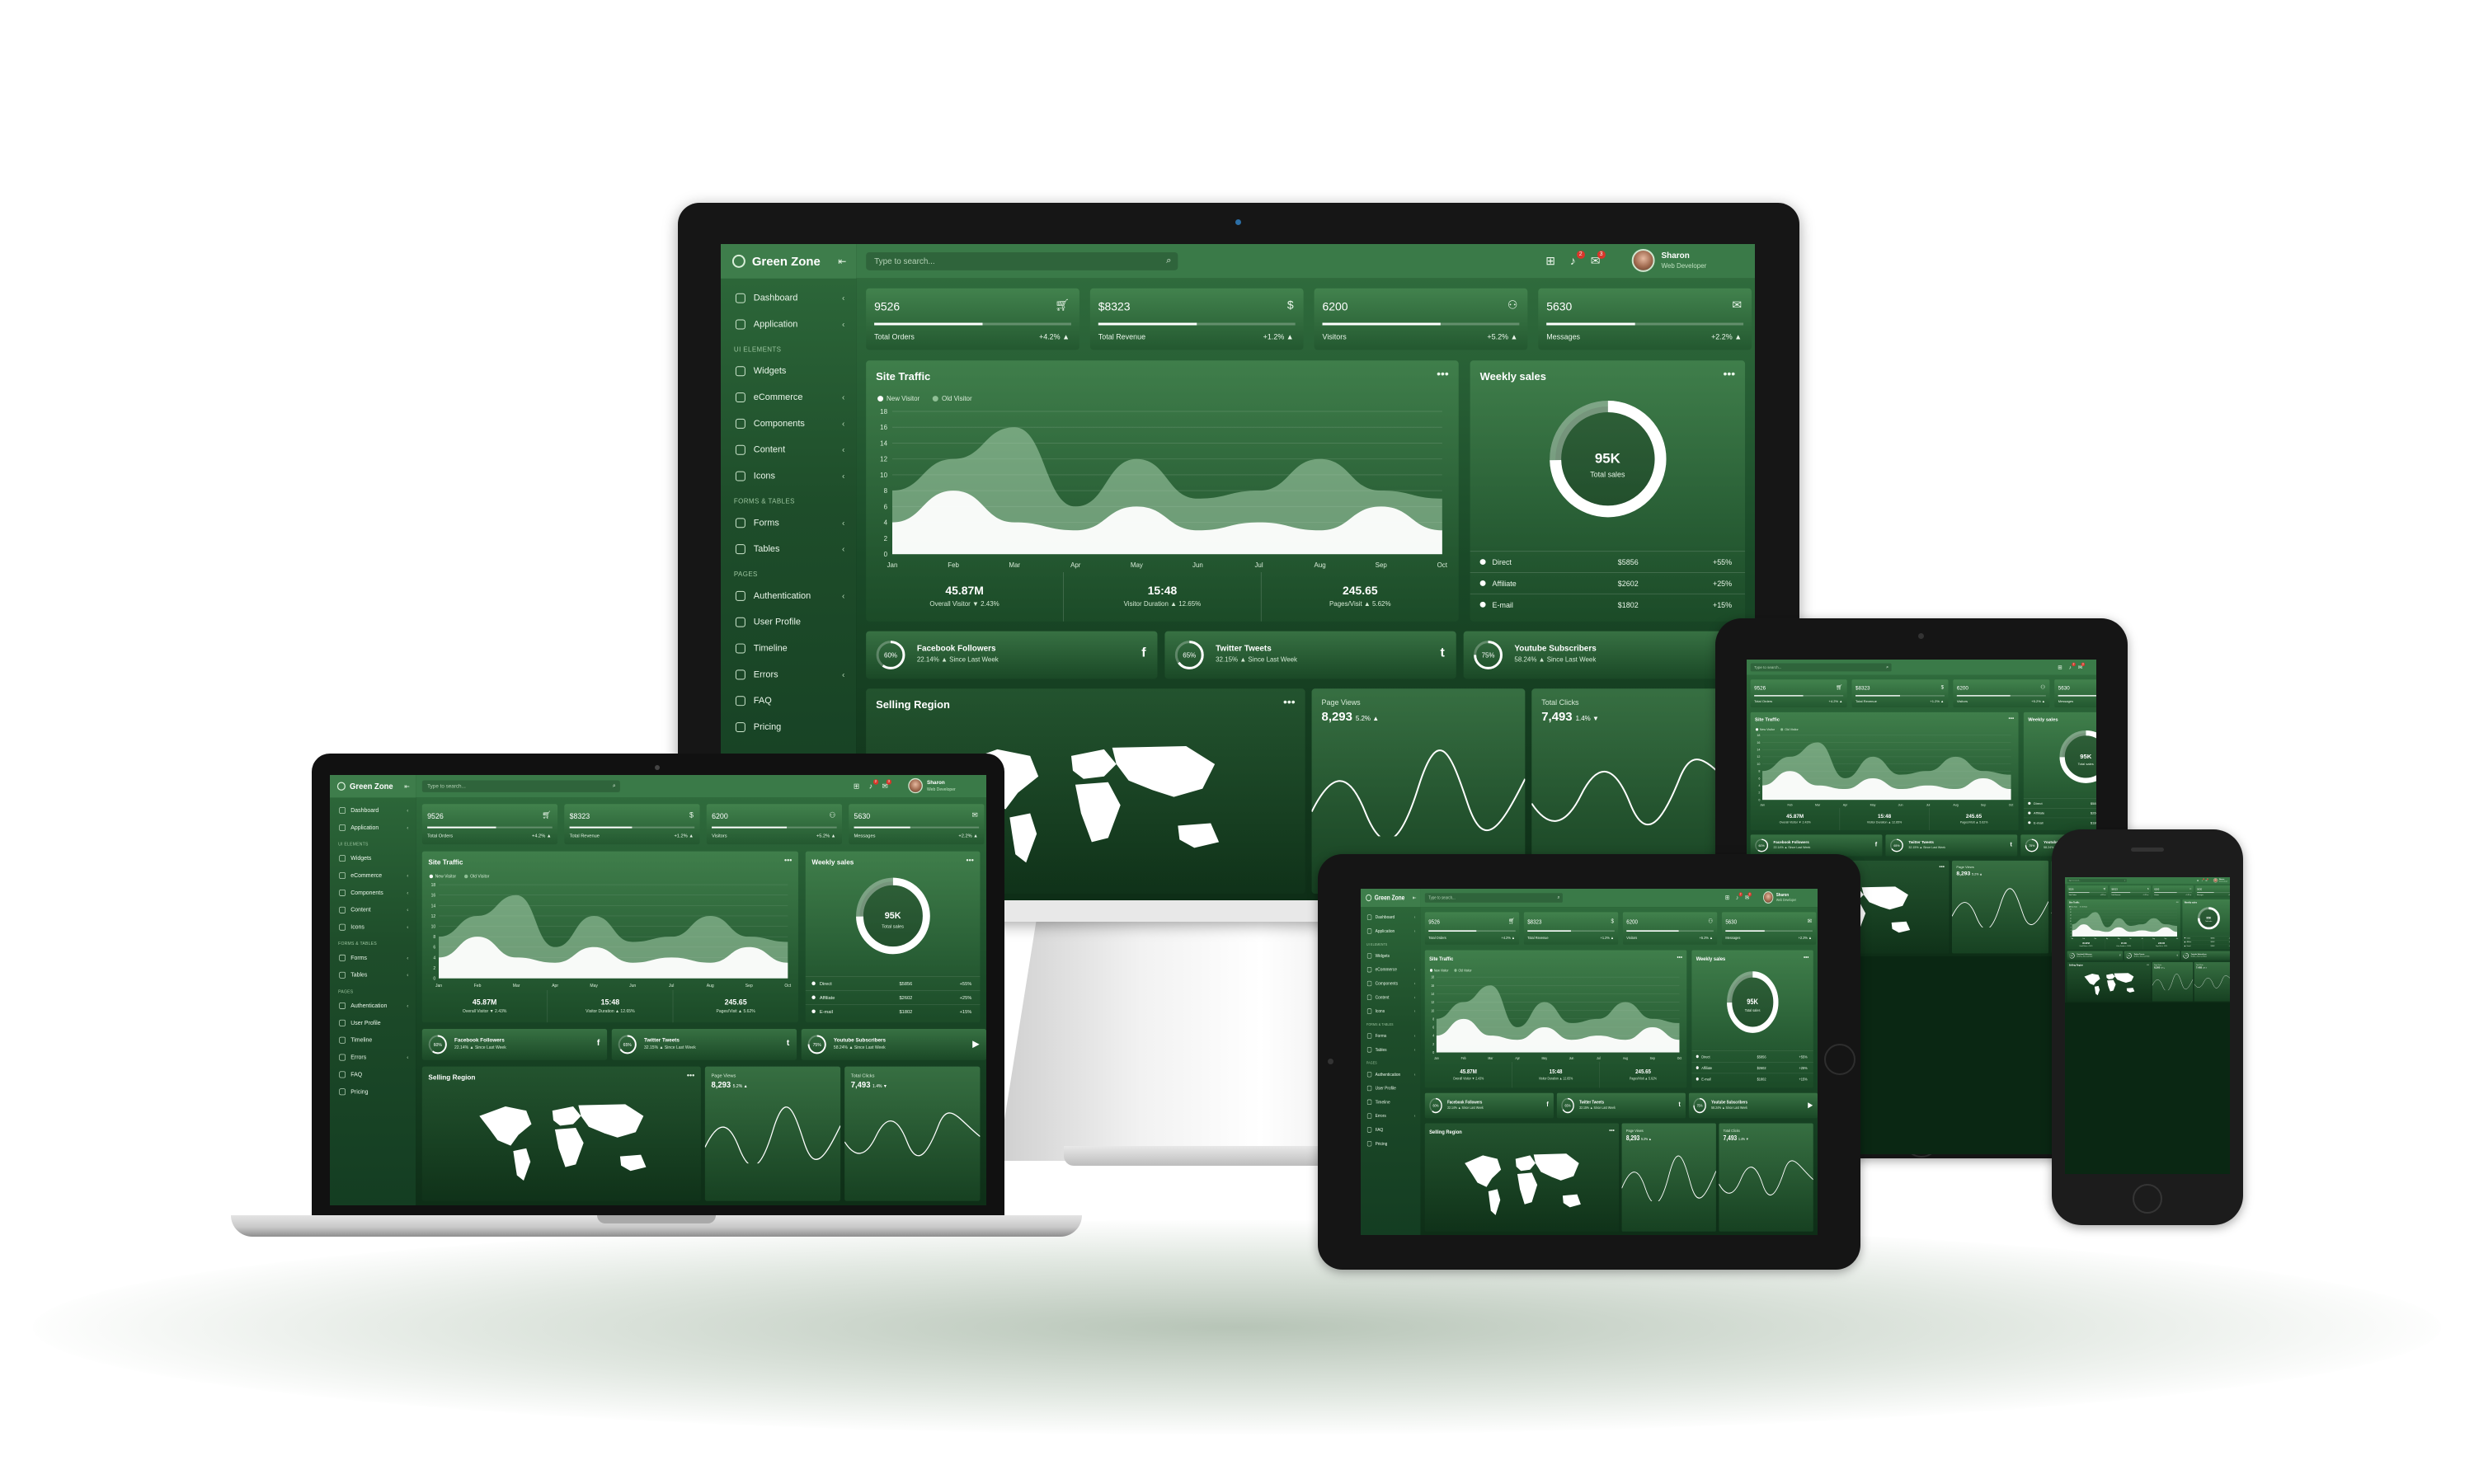 The width and height of the screenshot is (2474, 1484). Describe the element at coordinates (788, 622) in the screenshot. I see `sidebar-item-user-profile: User Profile` at that location.